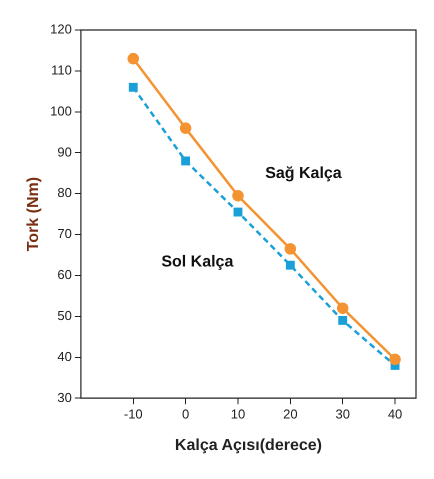 Image resolution: width=434 pixels, height=479 pixels. I want to click on y-tick-label: 90, so click(64, 152).